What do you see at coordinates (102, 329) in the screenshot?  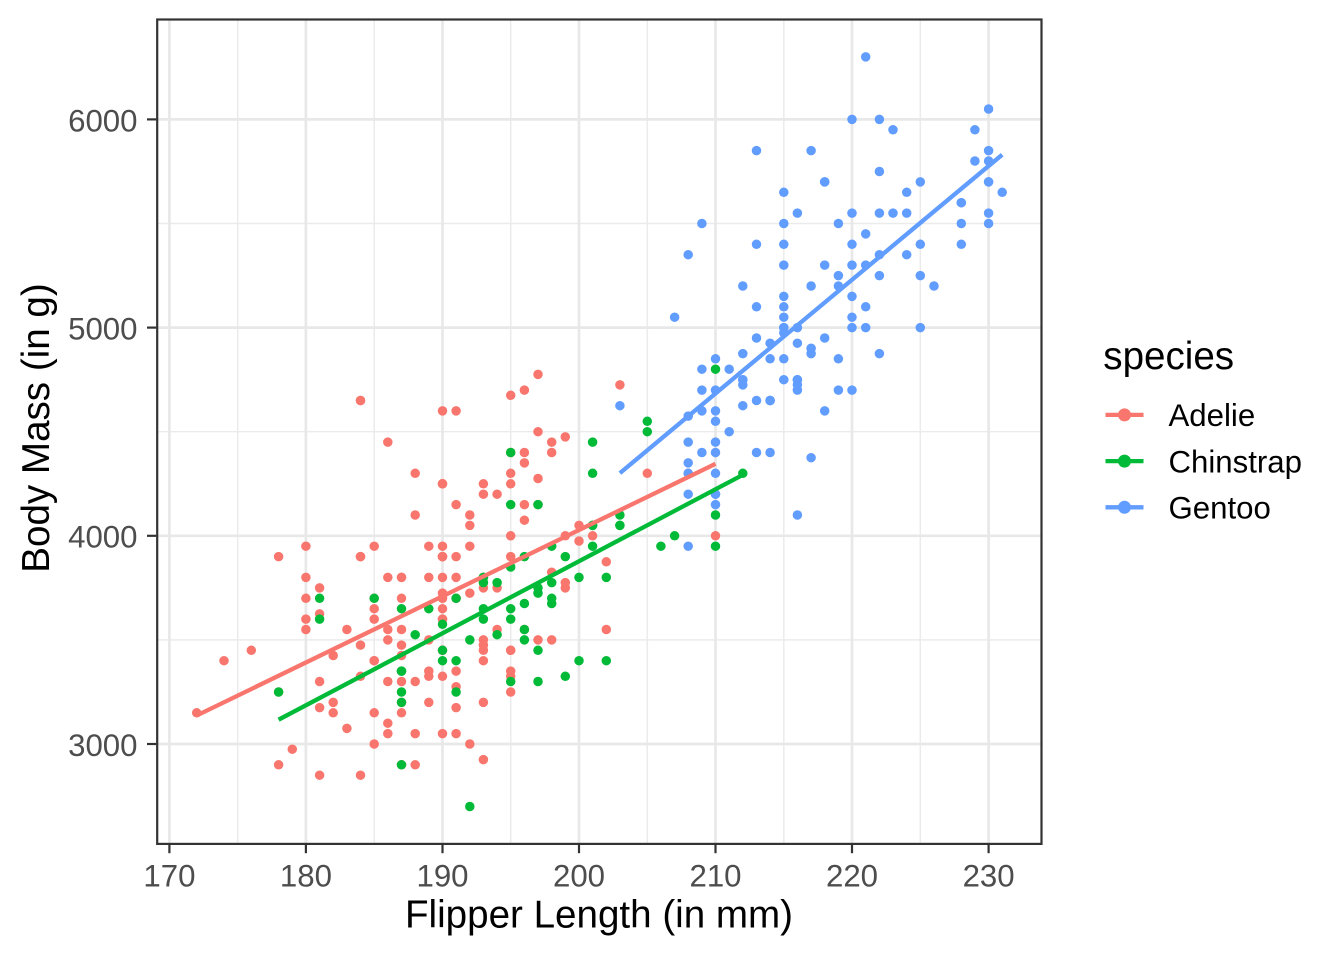 I see `svg-text: 5000` at bounding box center [102, 329].